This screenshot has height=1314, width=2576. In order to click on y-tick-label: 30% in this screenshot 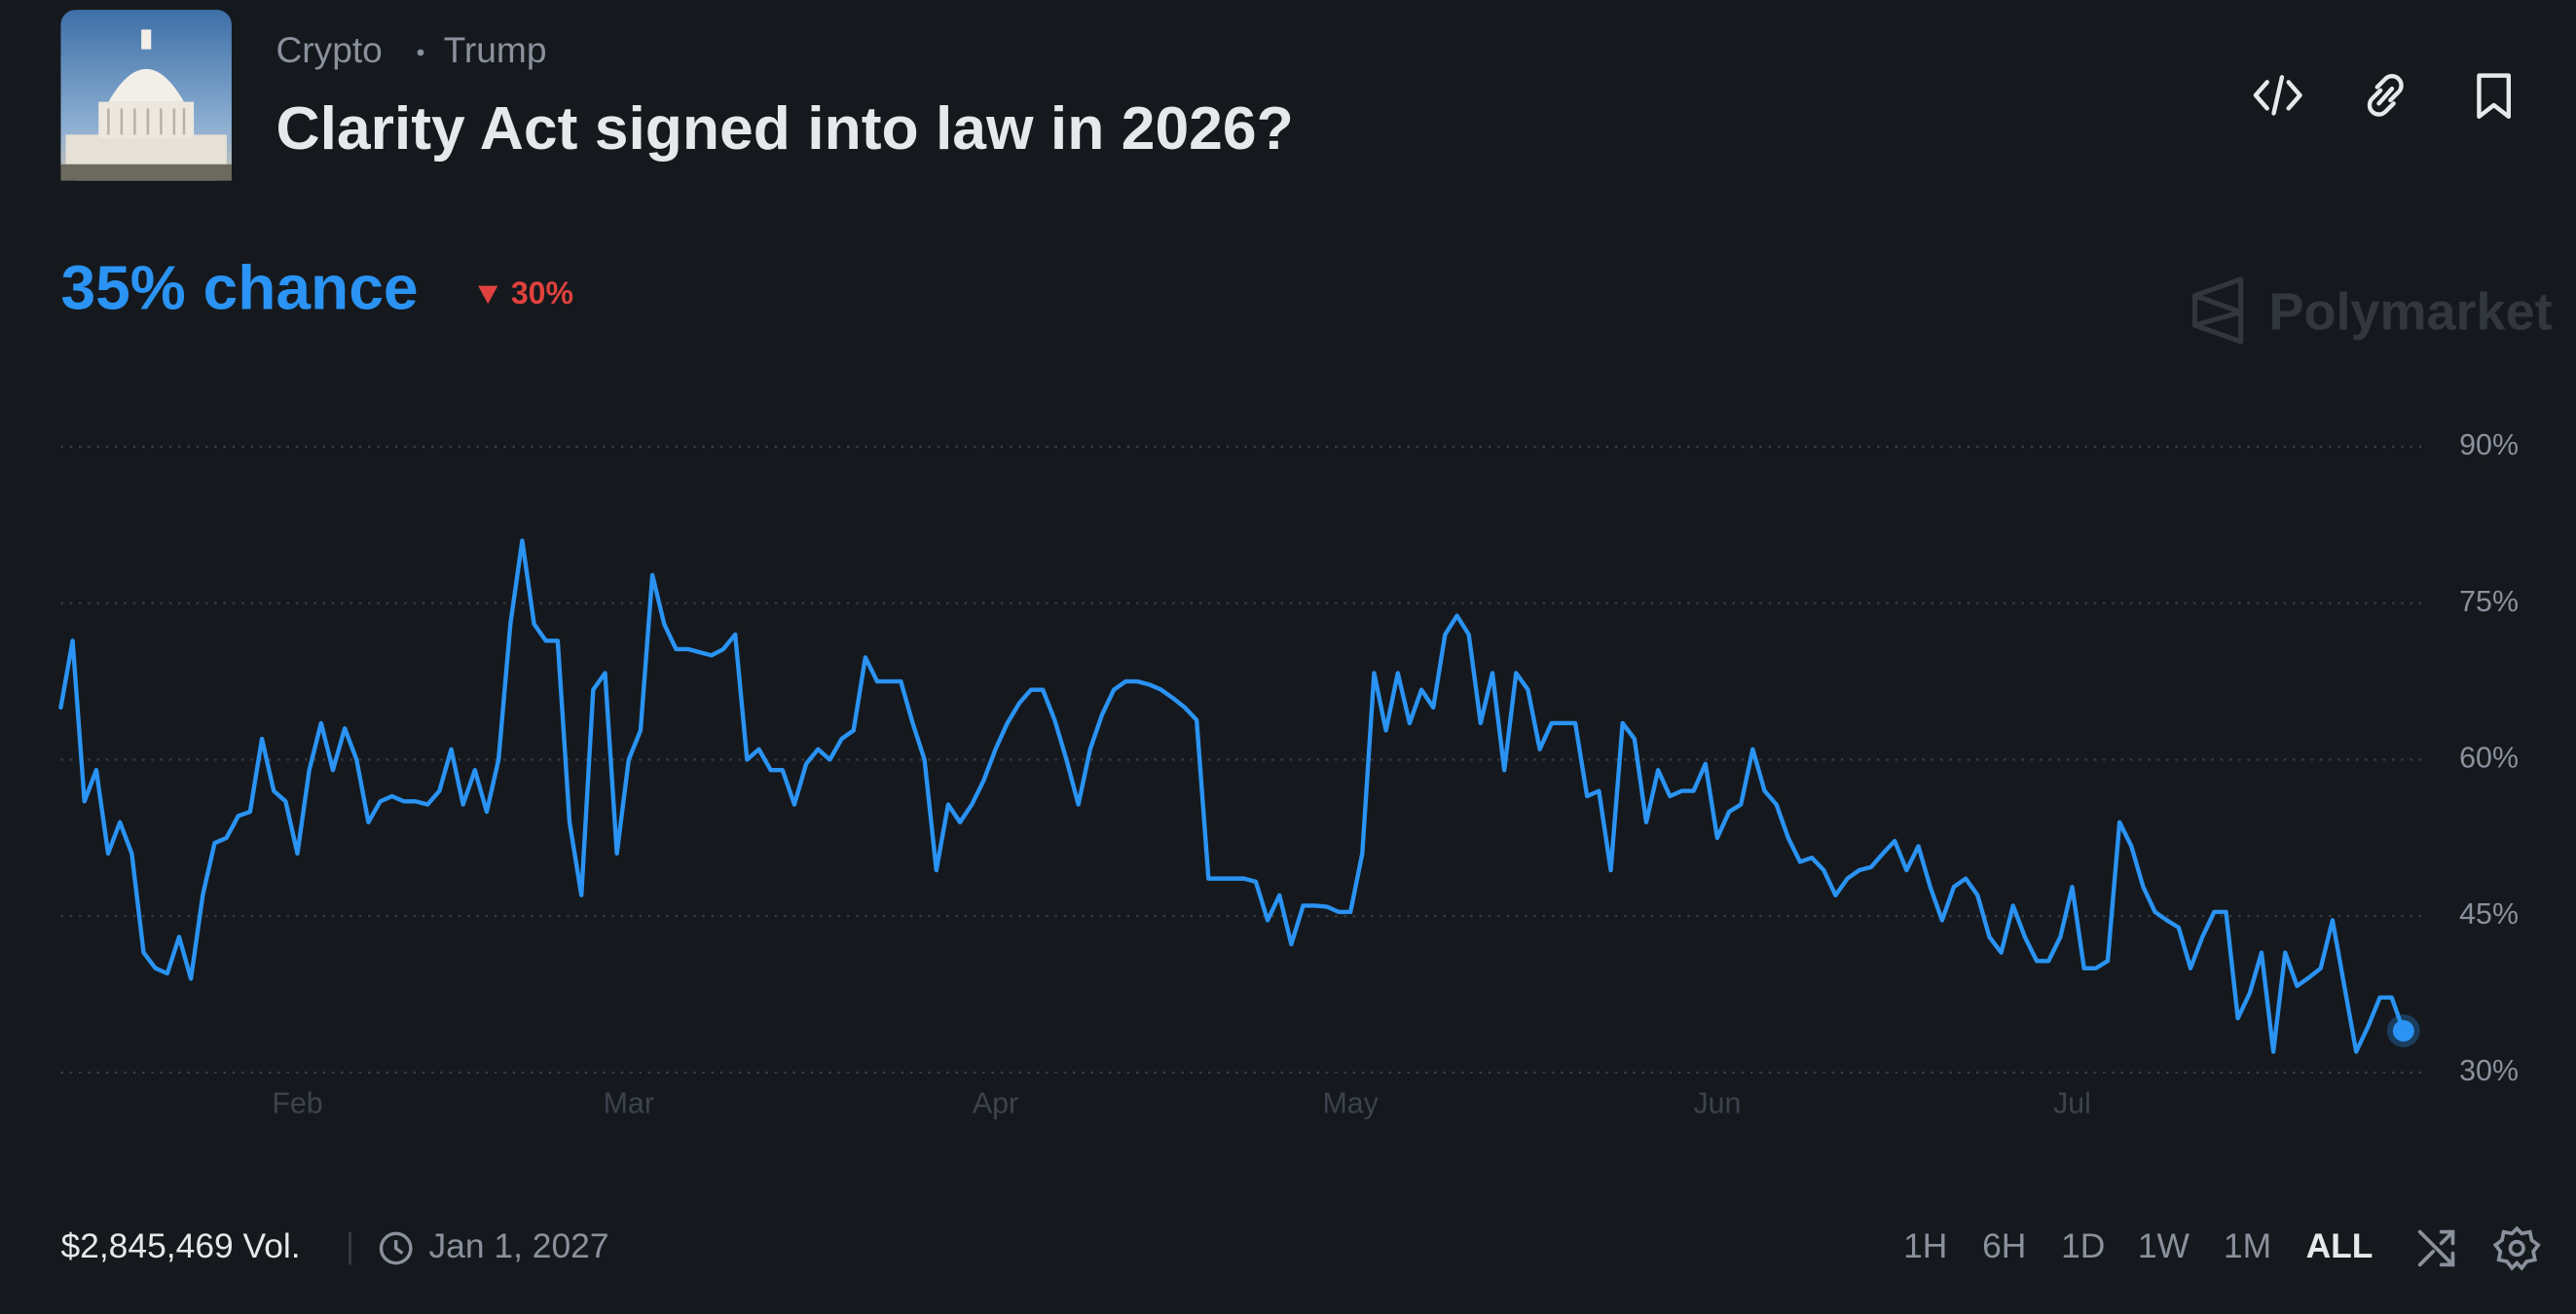, I will do `click(2489, 1071)`.